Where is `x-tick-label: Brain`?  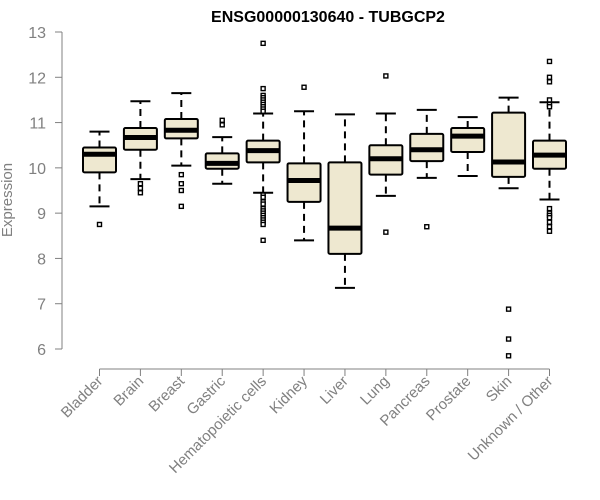 x-tick-label: Brain is located at coordinates (128, 391).